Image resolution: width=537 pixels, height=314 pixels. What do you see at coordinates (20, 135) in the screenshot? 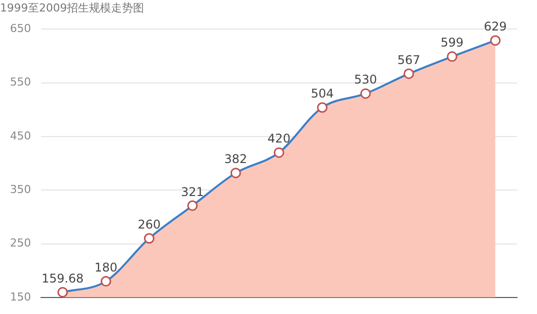
I see `y-tick-label: 450` at bounding box center [20, 135].